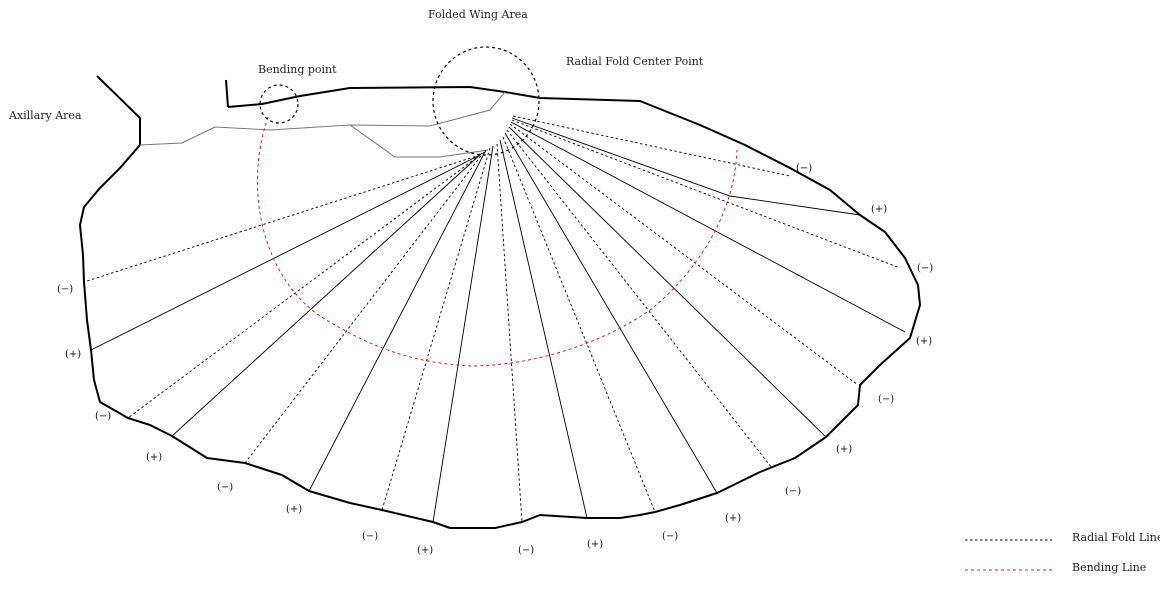 The width and height of the screenshot is (1160, 605). What do you see at coordinates (463, 334) in the screenshot?
I see `fold-line-c1` at bounding box center [463, 334].